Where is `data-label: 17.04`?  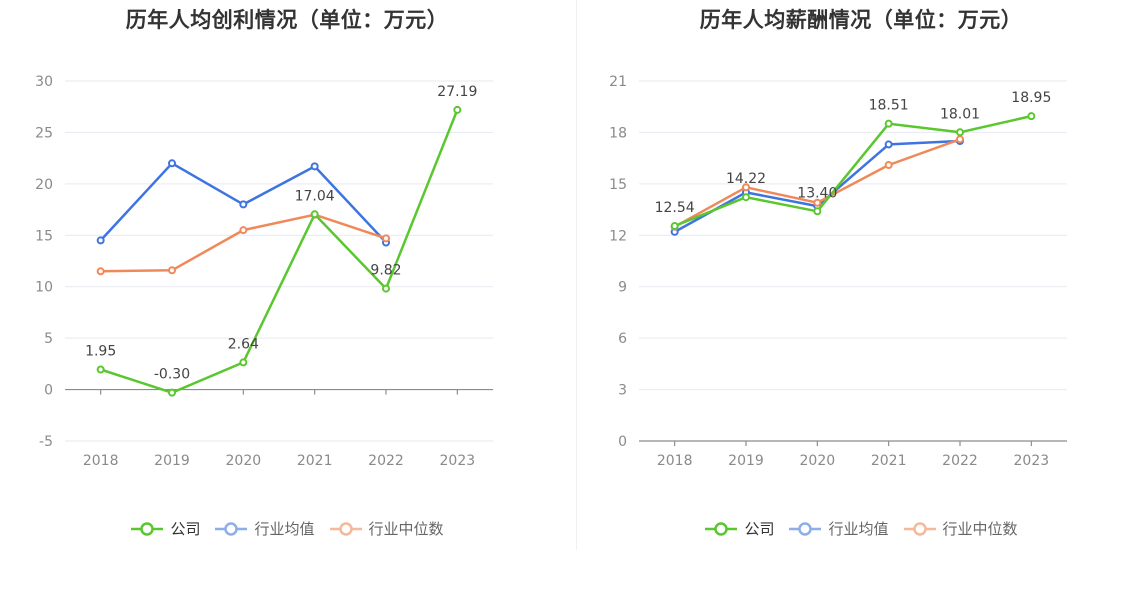
data-label: 17.04 is located at coordinates (315, 196).